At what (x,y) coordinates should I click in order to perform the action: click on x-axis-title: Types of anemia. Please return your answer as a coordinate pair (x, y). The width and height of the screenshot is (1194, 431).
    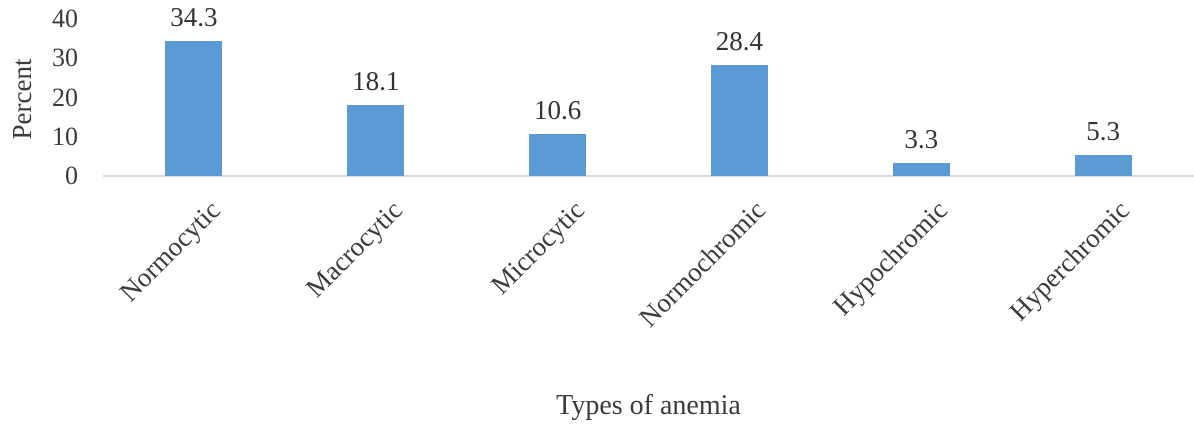
    Looking at the image, I should click on (648, 405).